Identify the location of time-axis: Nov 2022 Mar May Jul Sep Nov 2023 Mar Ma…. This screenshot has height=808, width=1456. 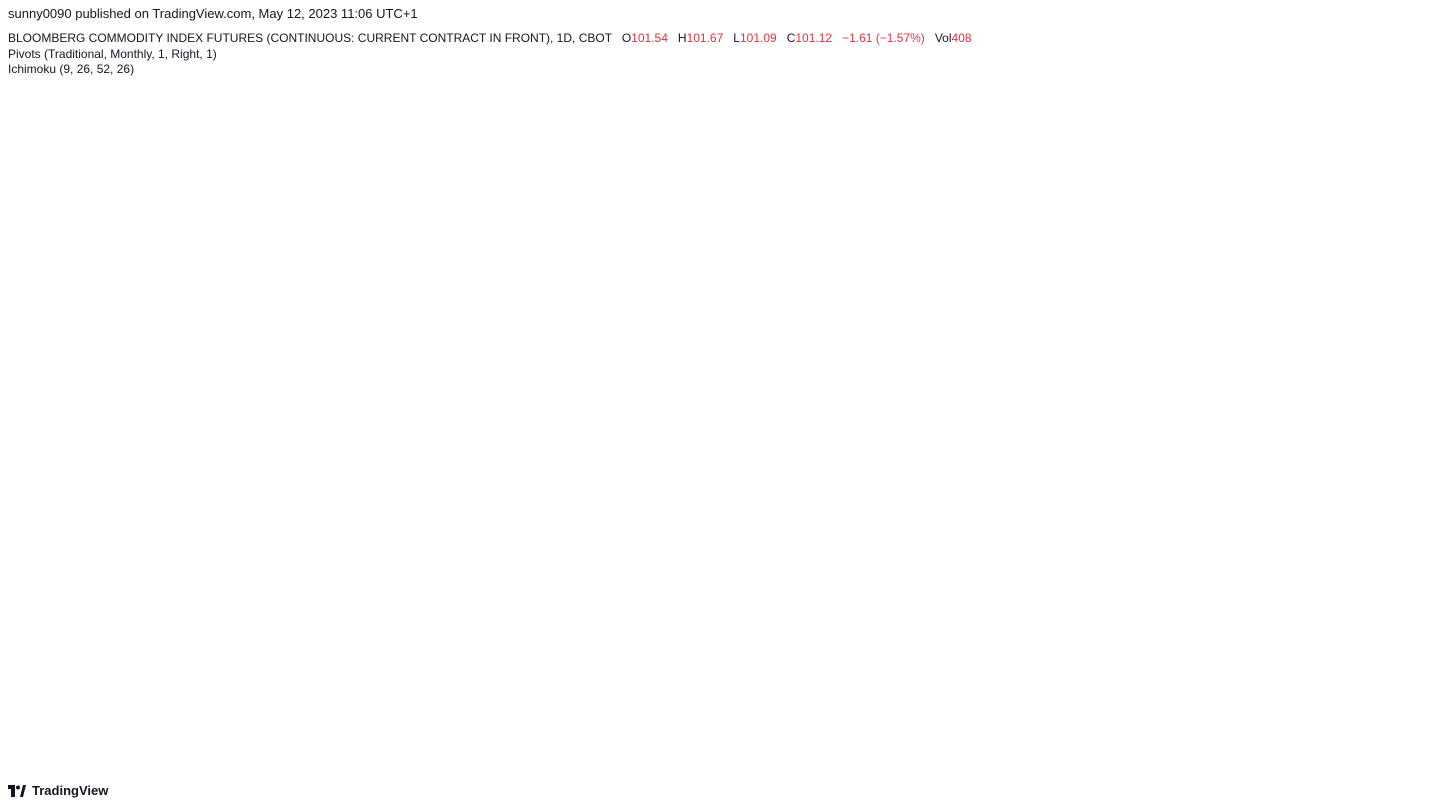
(670, 766).